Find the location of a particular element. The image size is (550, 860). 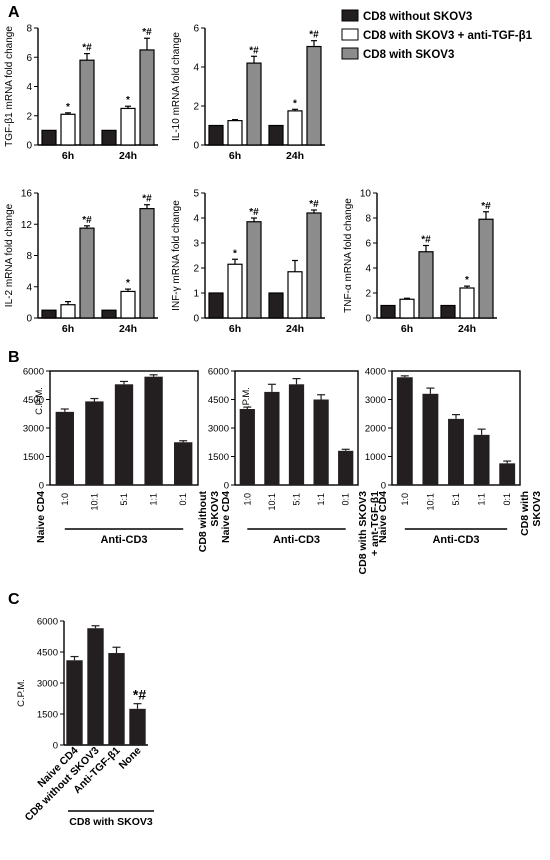

x-tick-label: 24h is located at coordinates (128, 329).